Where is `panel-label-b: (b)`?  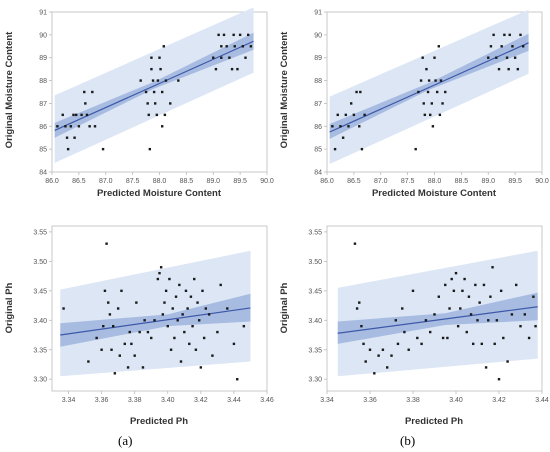
panel-label-b: (b) is located at coordinates (408, 440).